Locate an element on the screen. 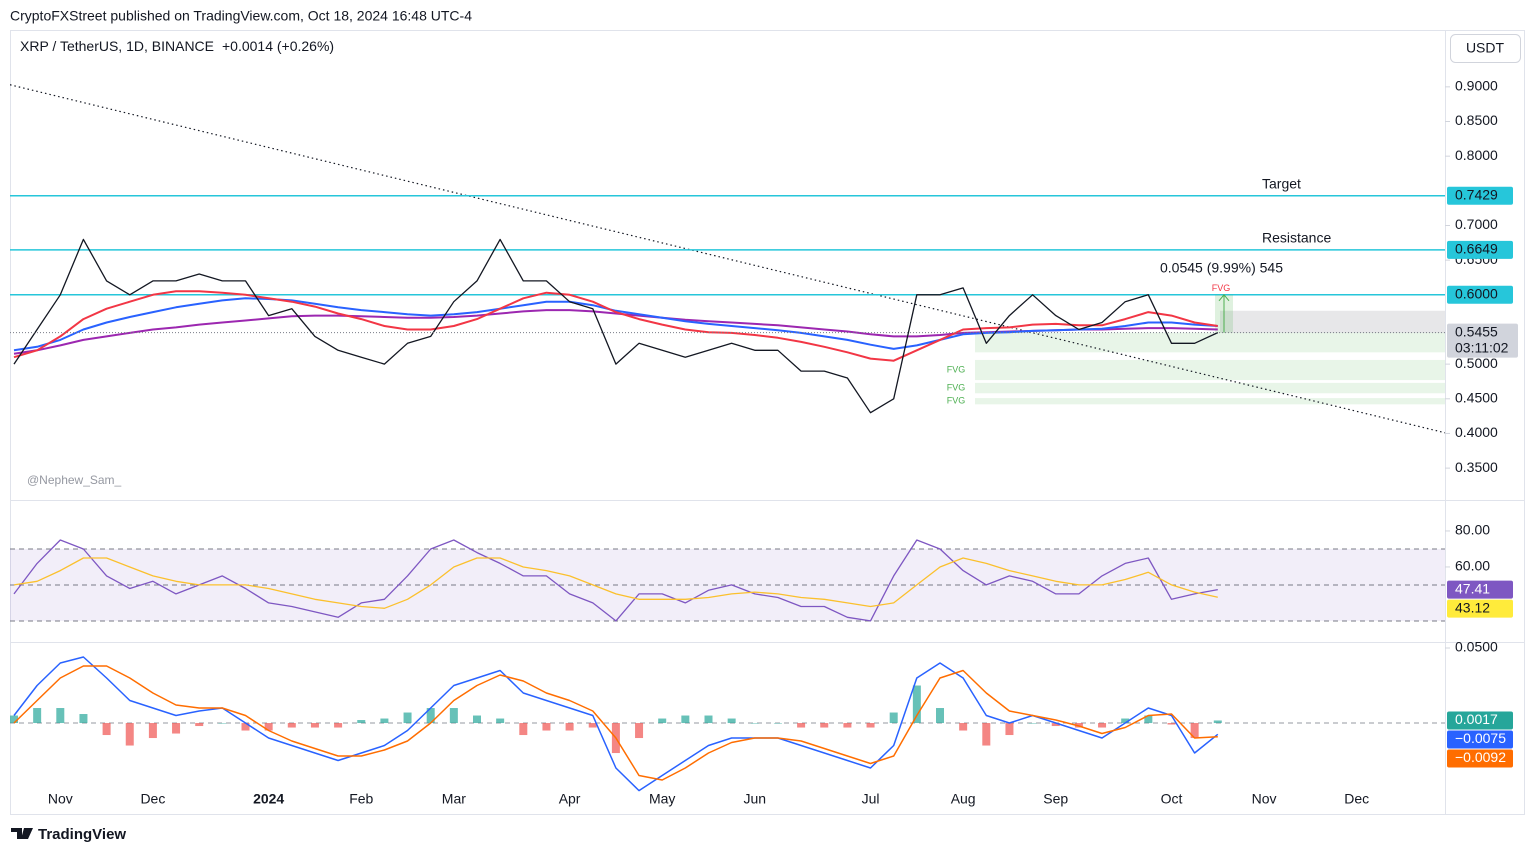 This screenshot has width=1536, height=854. brand-logo is located at coordinates (22, 833).